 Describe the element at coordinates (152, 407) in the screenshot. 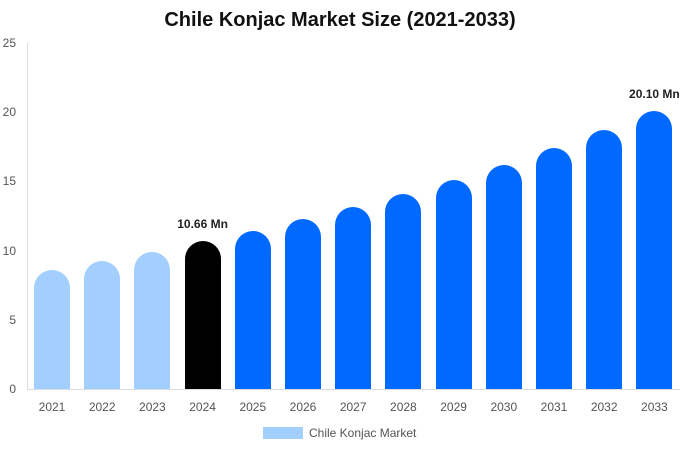

I see `x-tick-label: 2023` at that location.